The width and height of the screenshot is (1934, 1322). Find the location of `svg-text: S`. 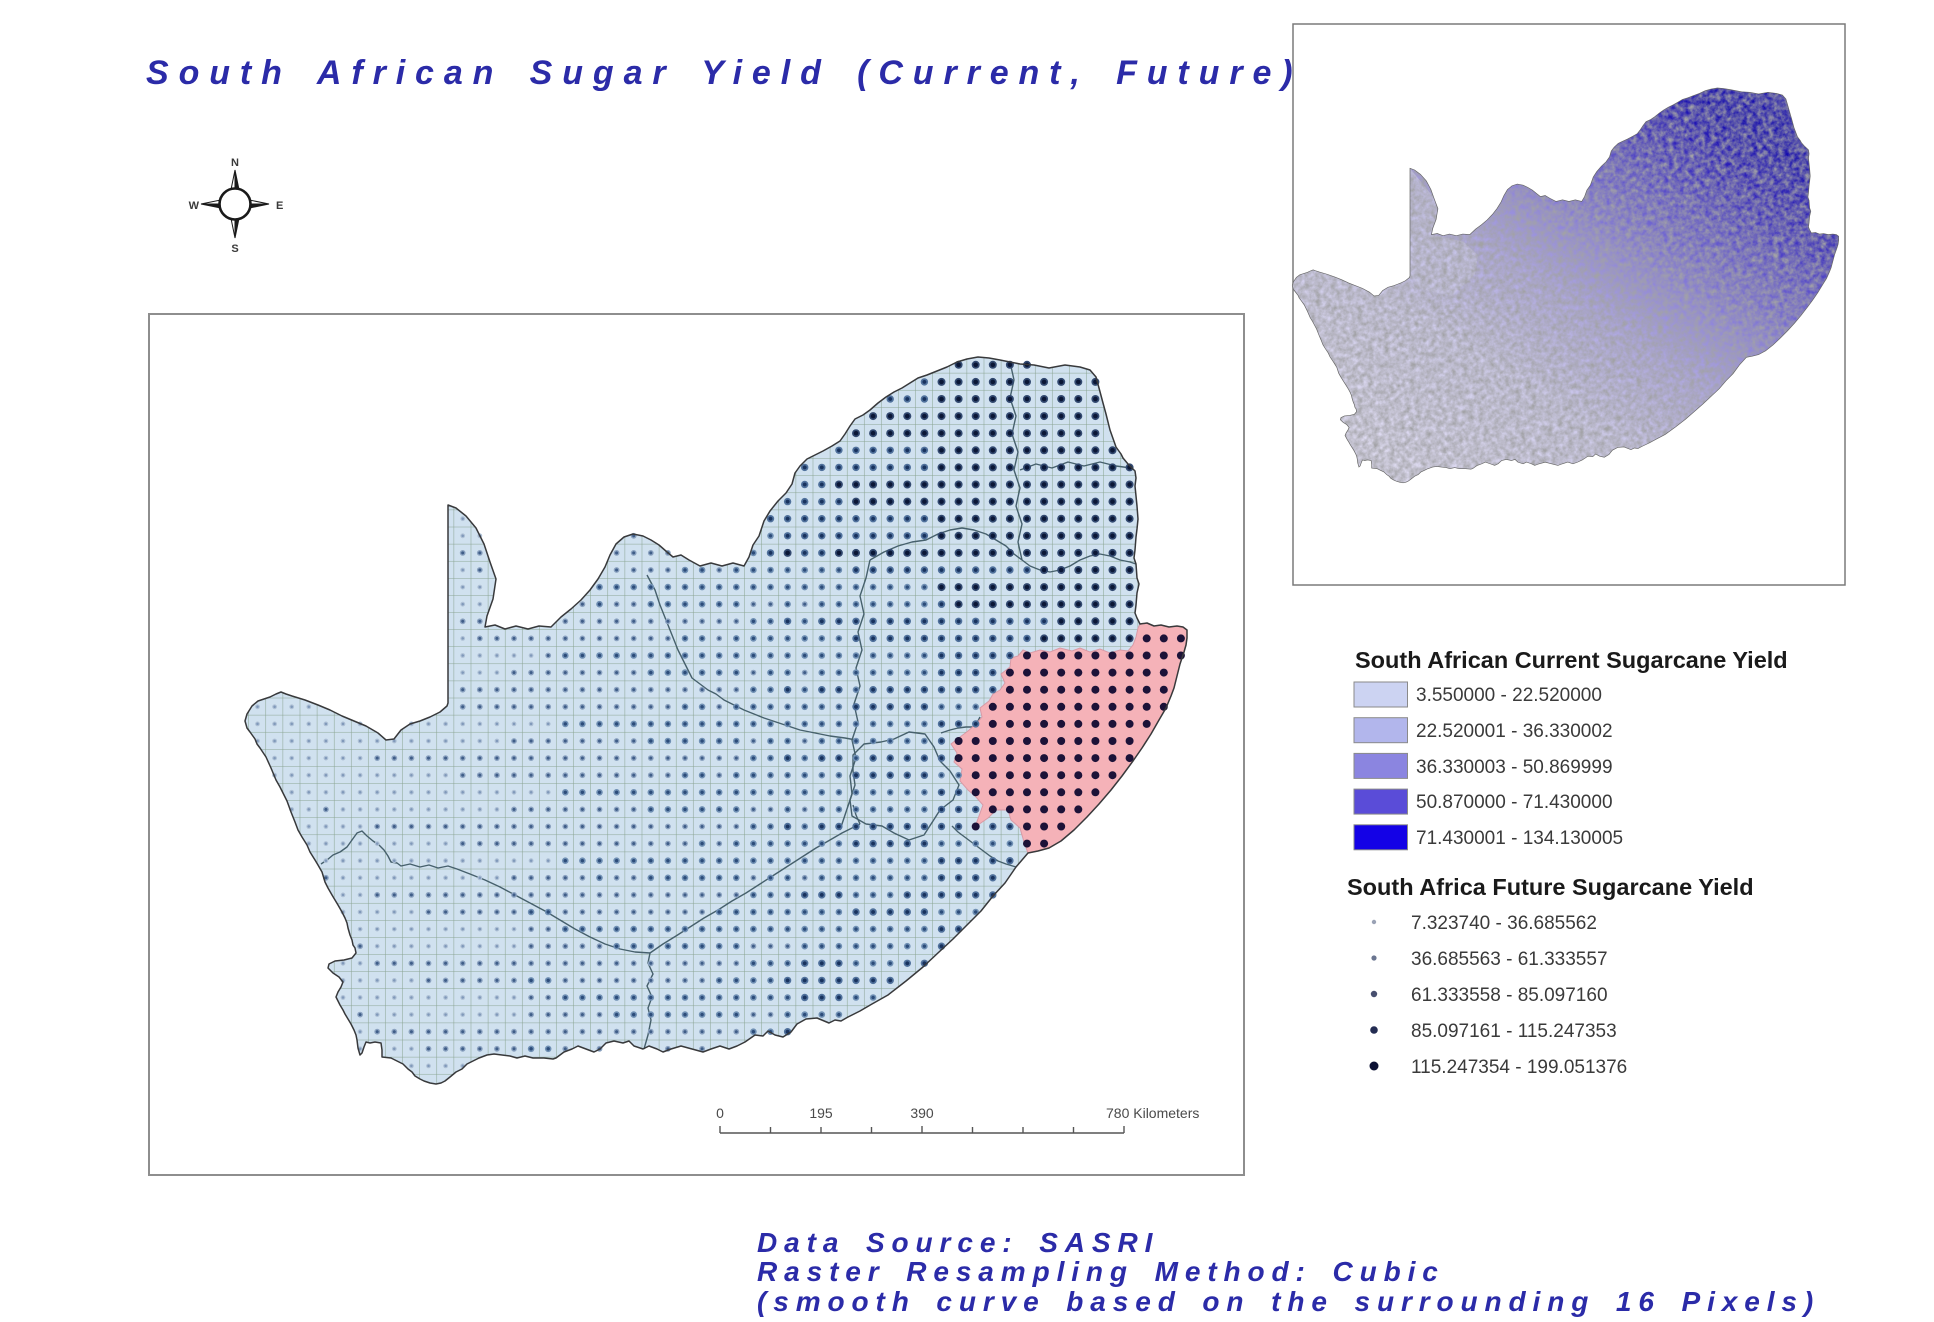

svg-text: S is located at coordinates (234, 249).